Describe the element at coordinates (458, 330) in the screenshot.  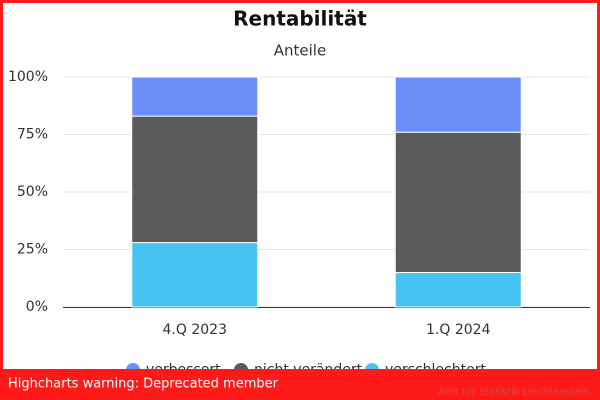
I see `x-tick-label: 1.Q 2024` at that location.